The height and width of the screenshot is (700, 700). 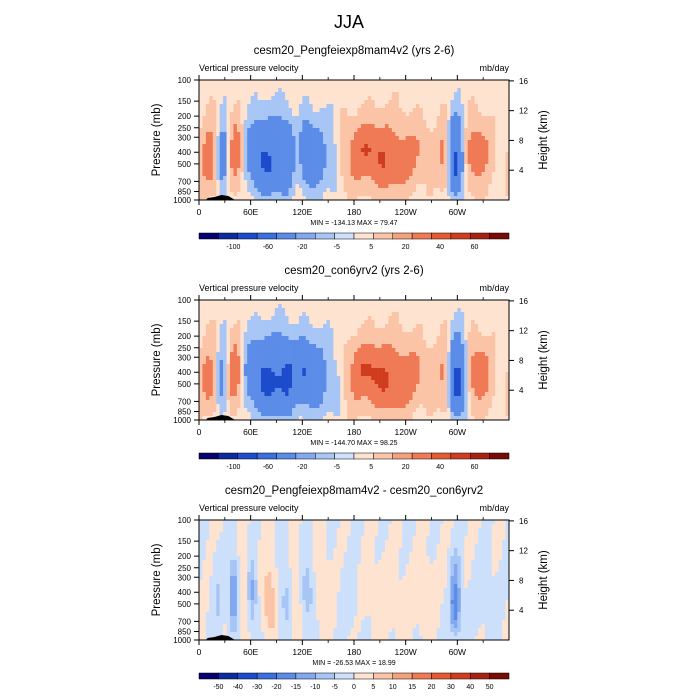 What do you see at coordinates (494, 68) in the screenshot?
I see `units-label: mb/day` at bounding box center [494, 68].